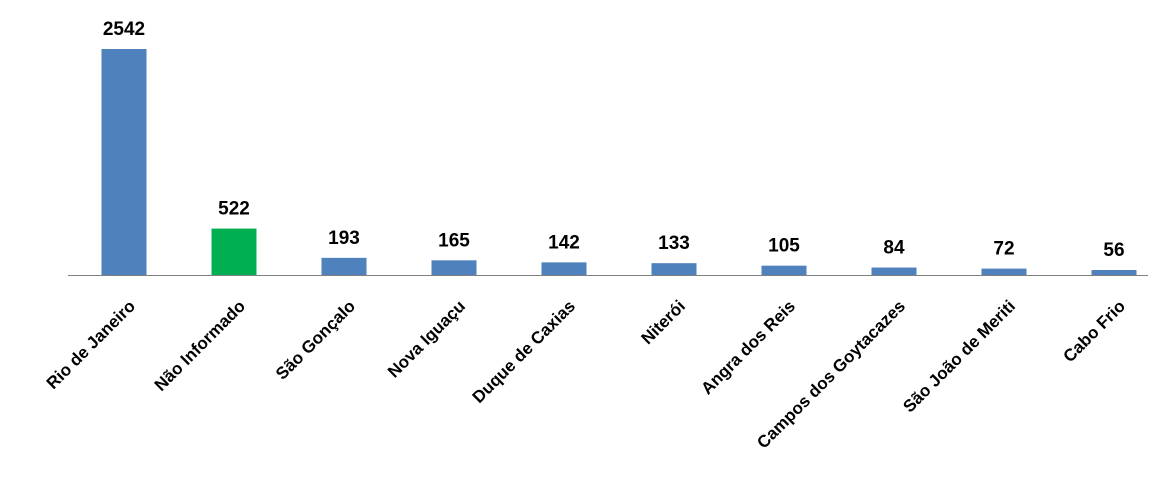  I want to click on bar-duque-de-caxias, so click(564, 268).